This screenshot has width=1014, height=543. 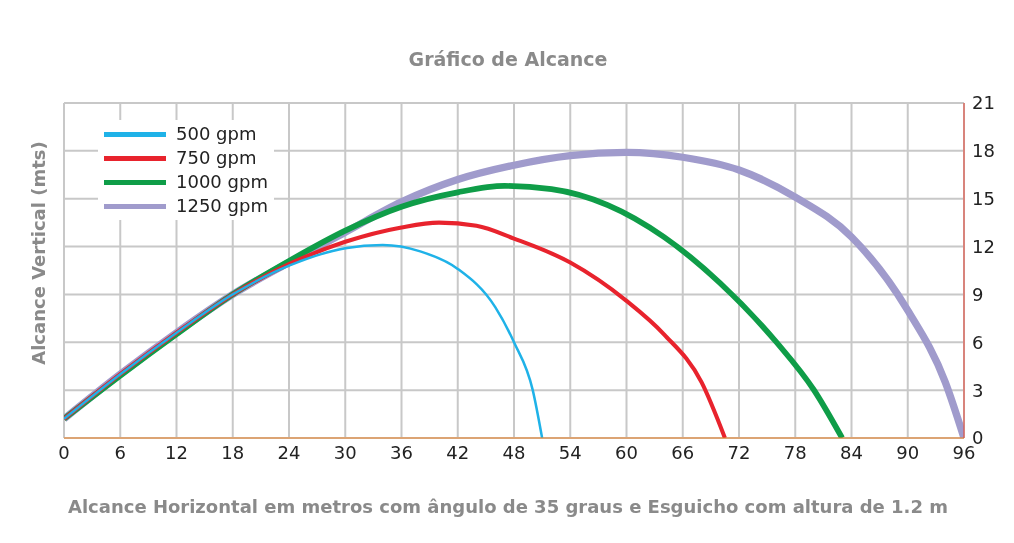 I want to click on y-tick-label: 15, so click(x=983, y=199).